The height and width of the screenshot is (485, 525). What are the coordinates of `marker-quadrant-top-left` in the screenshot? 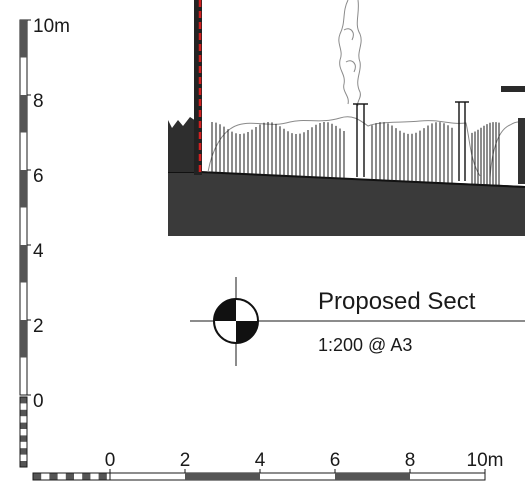 It's located at (225, 310).